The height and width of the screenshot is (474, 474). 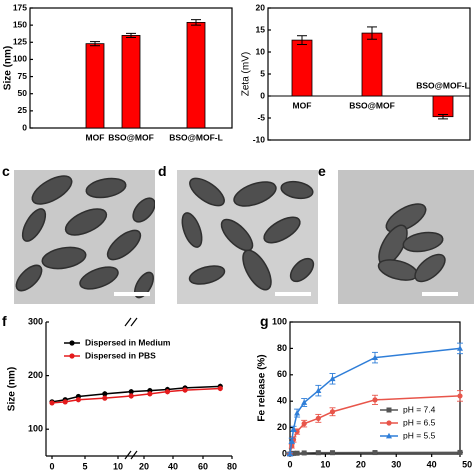 I want to click on y-axis-title: Fe release (%), so click(x=262, y=387).